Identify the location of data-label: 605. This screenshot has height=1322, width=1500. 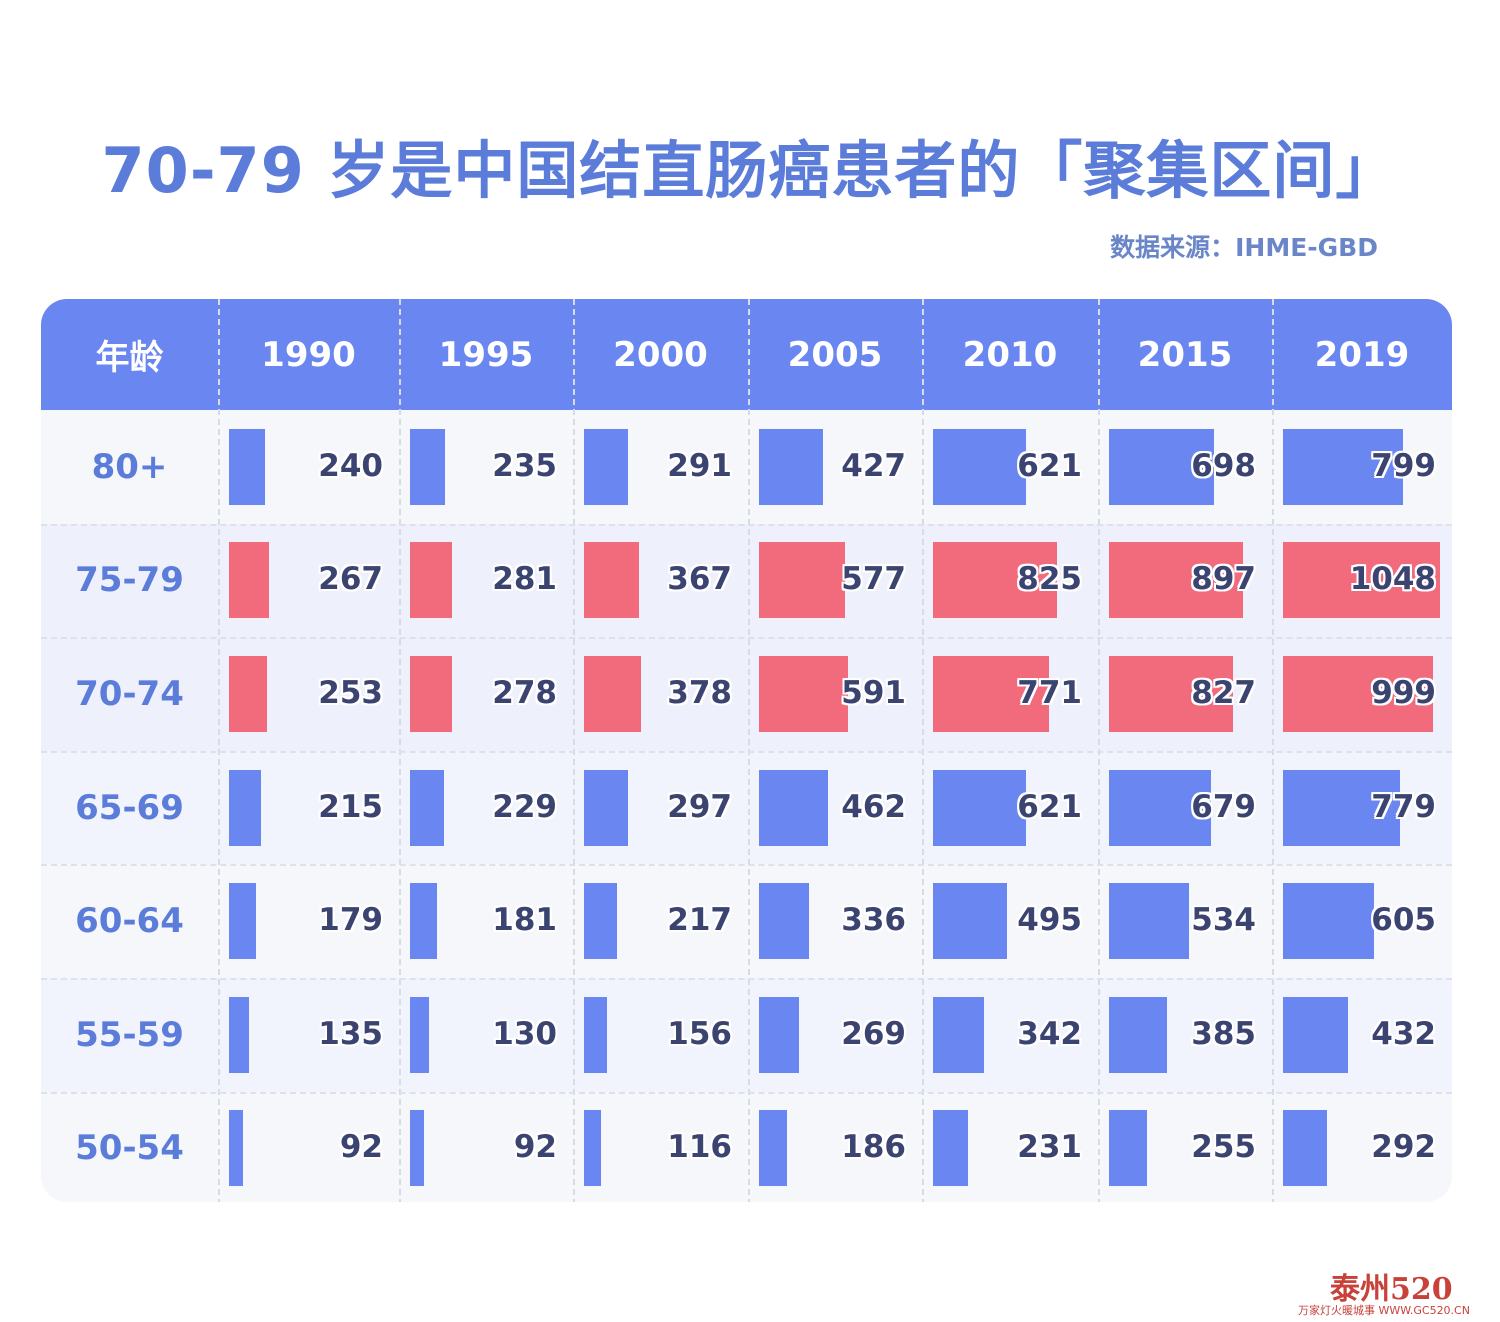
(1403, 920).